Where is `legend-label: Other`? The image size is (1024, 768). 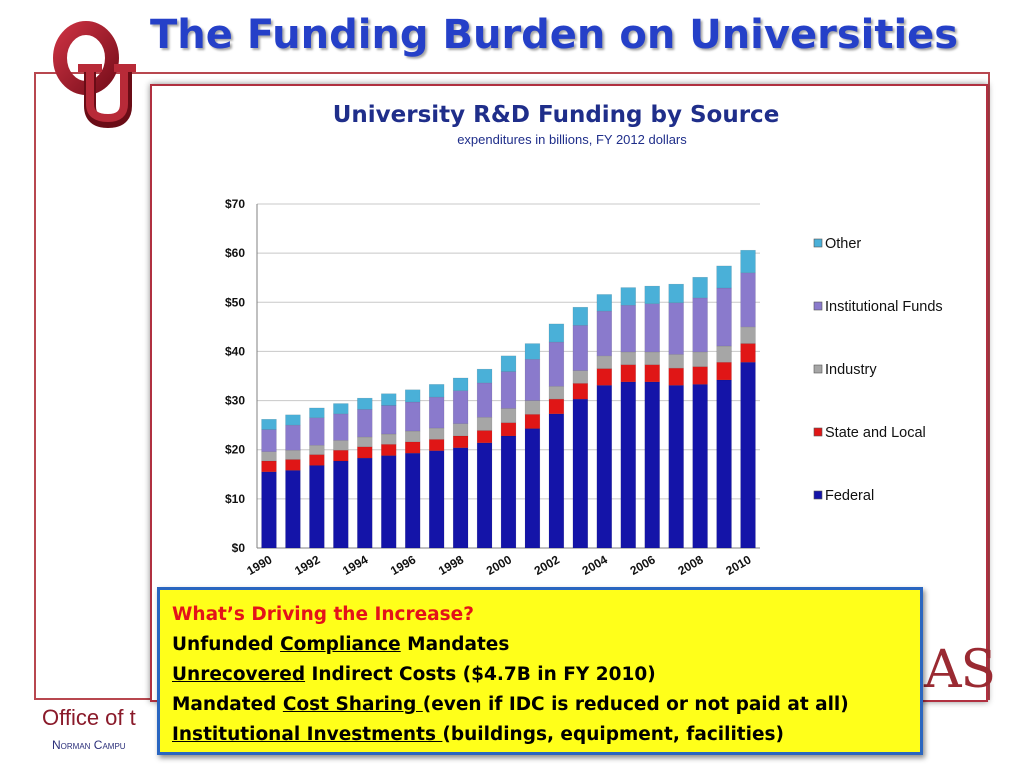 legend-label: Other is located at coordinates (843, 244).